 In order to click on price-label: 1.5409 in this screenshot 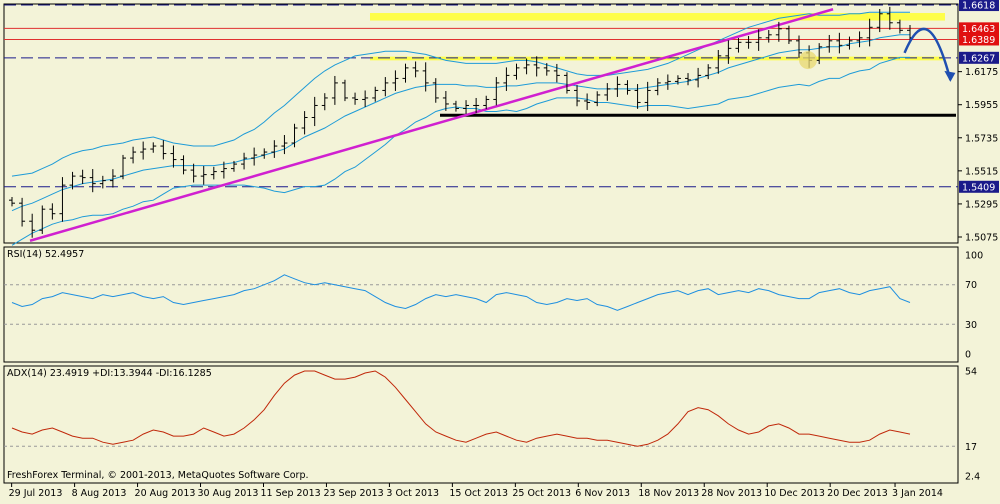, I will do `click(979, 186)`.